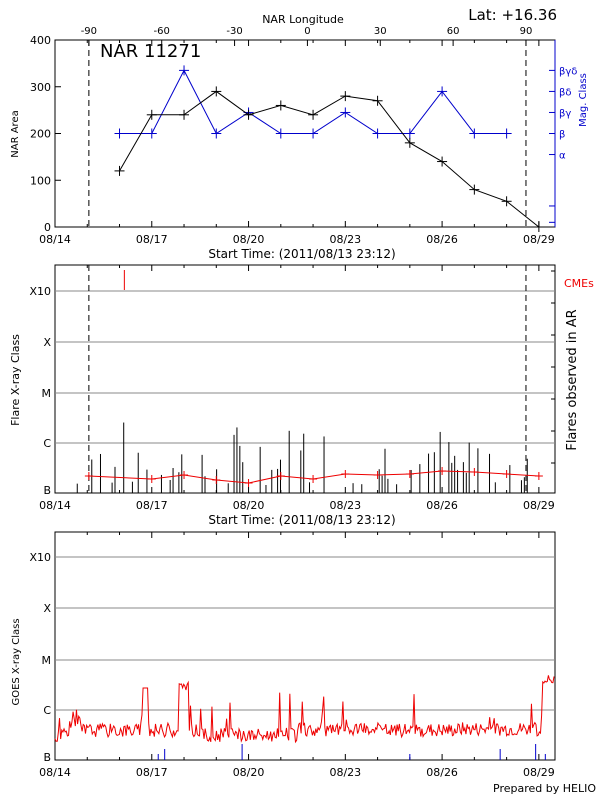 Image resolution: width=600 pixels, height=804 pixels. Describe the element at coordinates (345, 239) in the screenshot. I see `area-panel-date-label: 08/23` at that location.